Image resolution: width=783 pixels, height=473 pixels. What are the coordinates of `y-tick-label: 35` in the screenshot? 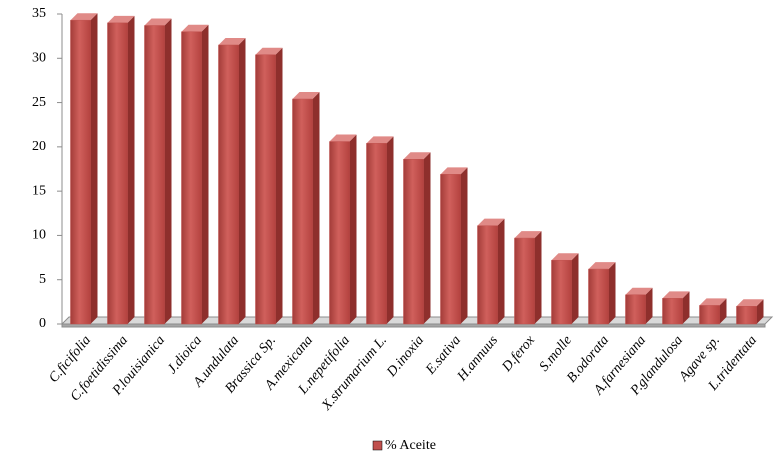 It's located at (39, 13).